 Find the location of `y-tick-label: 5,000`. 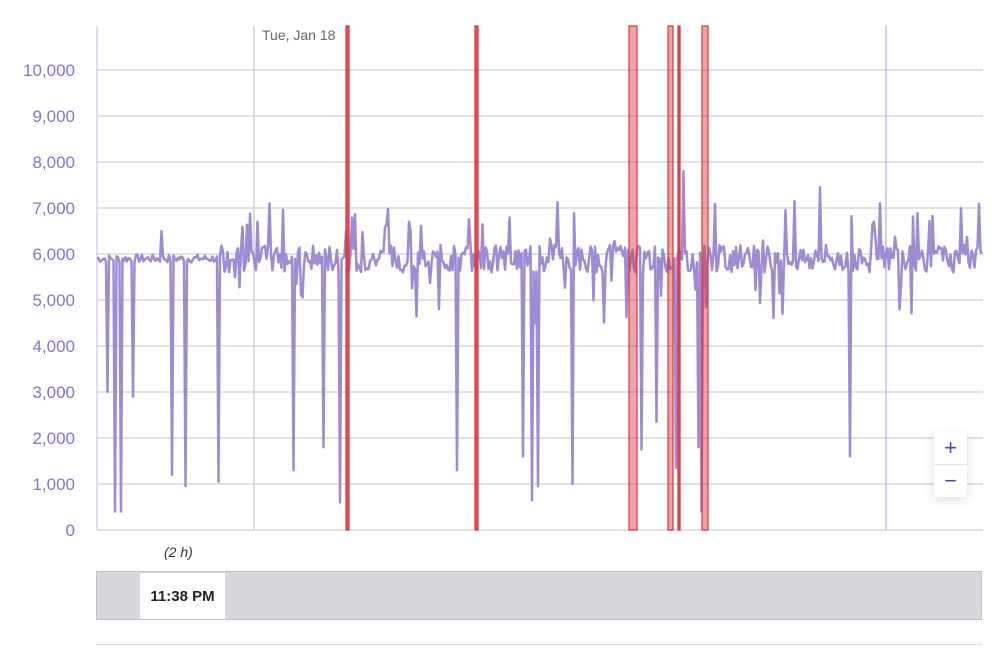

y-tick-label: 5,000 is located at coordinates (53, 300).